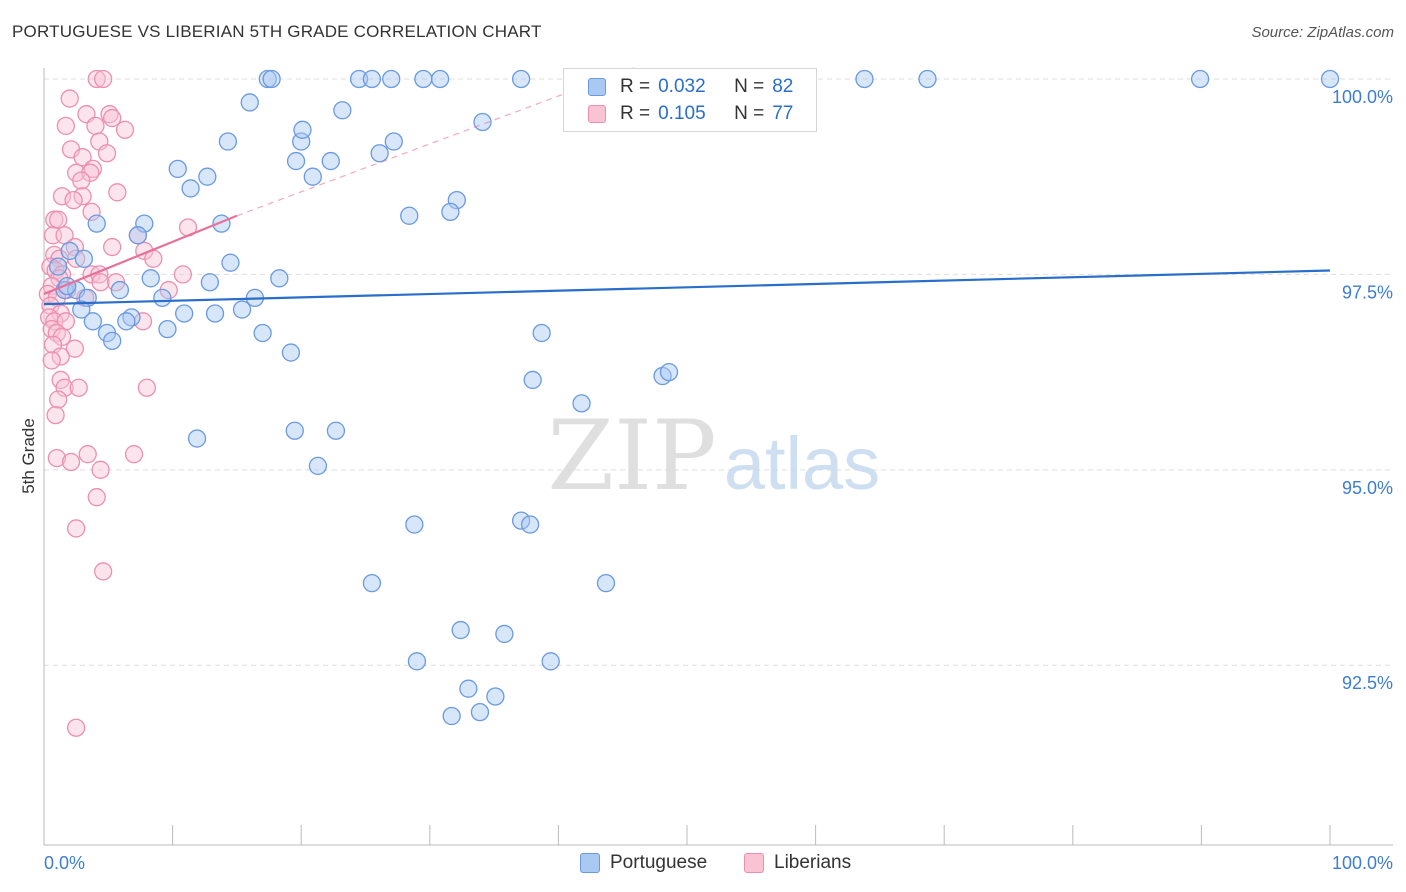 Image resolution: width=1406 pixels, height=892 pixels. I want to click on y-tick-label: 92.5%, so click(1367, 683).